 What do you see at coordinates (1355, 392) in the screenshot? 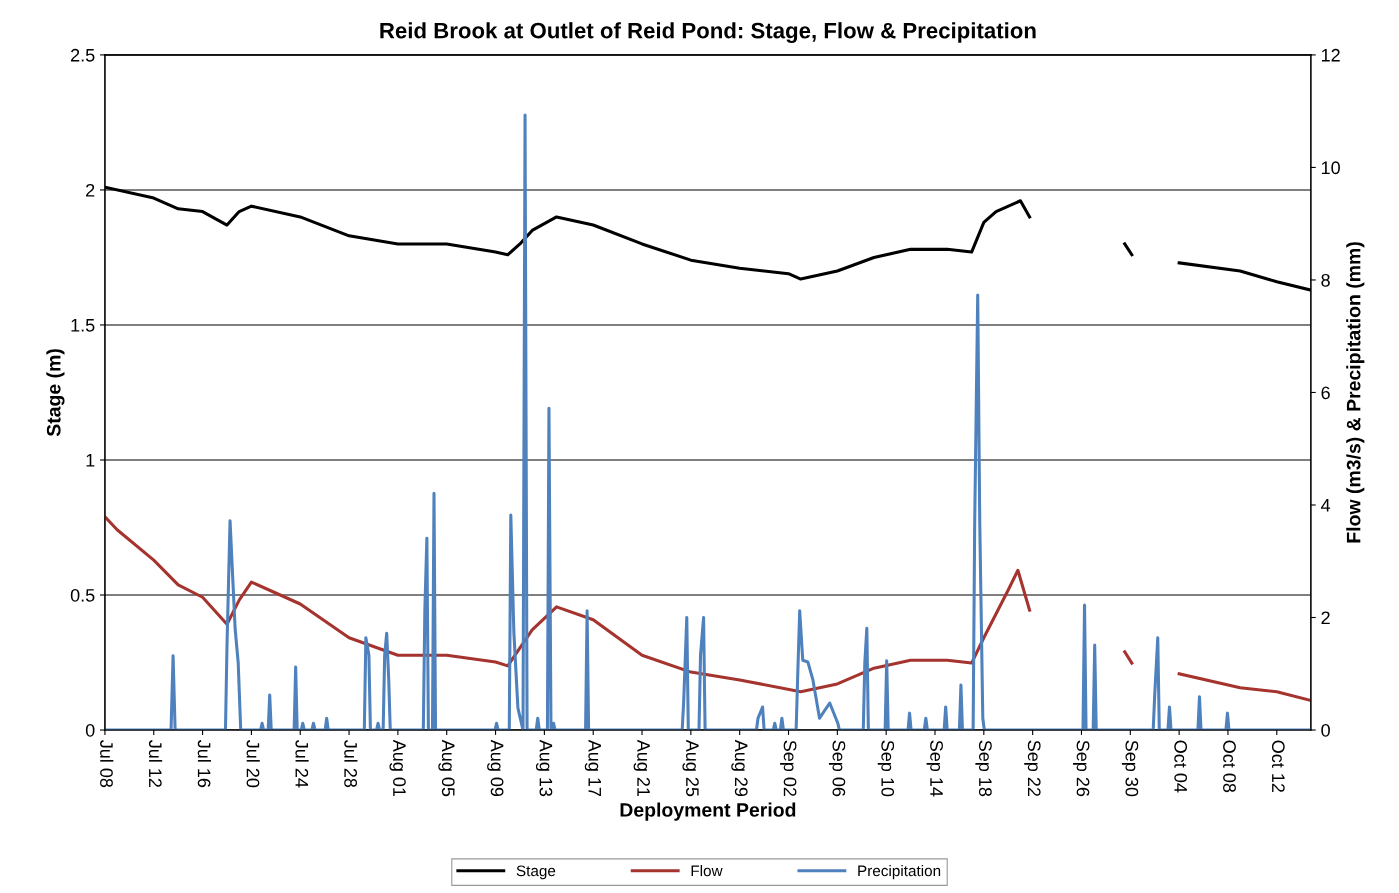
I see `y2-axis-title: Flow (m3/s) & Precipitation (mm)` at bounding box center [1355, 392].